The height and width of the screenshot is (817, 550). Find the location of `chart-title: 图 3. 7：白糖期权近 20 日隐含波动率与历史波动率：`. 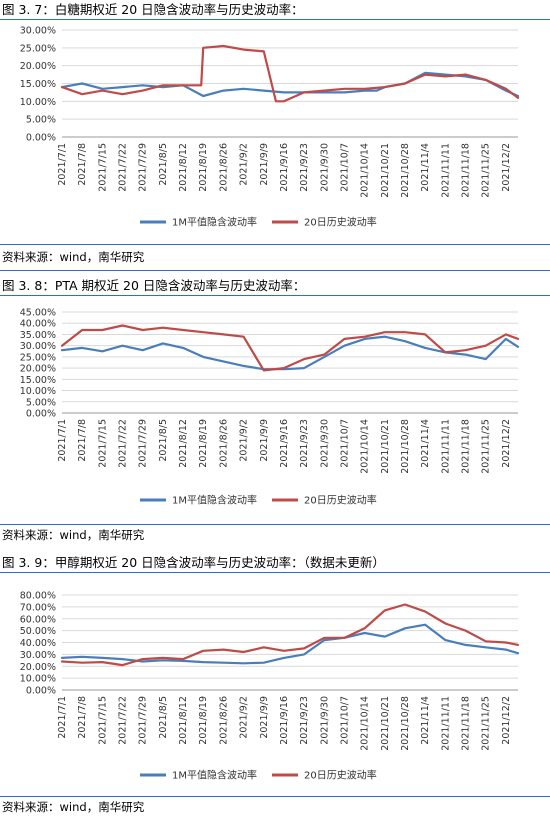

chart-title: 图 3. 7：白糖期权近 20 日隐含波动率与历史波动率： is located at coordinates (153, 9).